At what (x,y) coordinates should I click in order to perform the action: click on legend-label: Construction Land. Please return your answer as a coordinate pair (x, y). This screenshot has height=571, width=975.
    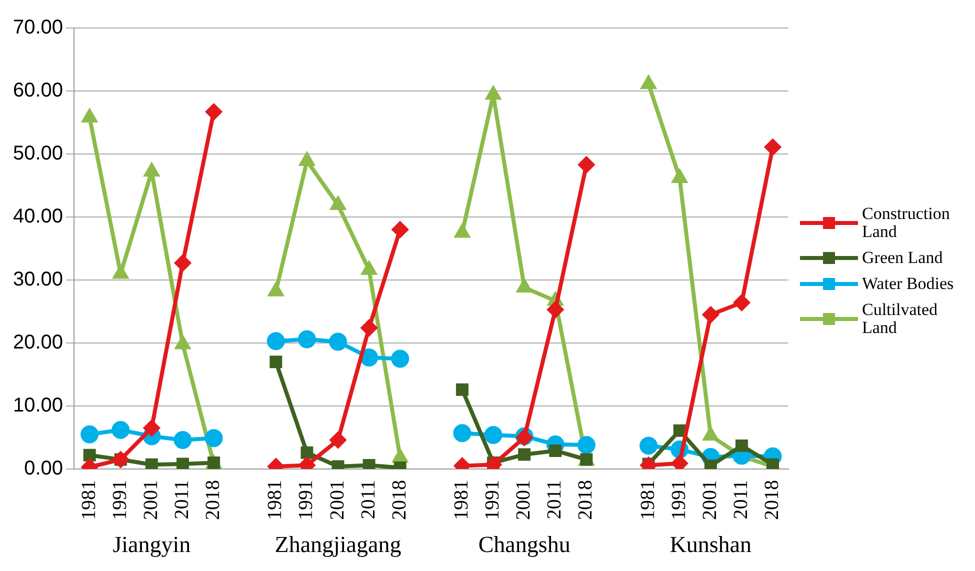
    Looking at the image, I should click on (906, 222).